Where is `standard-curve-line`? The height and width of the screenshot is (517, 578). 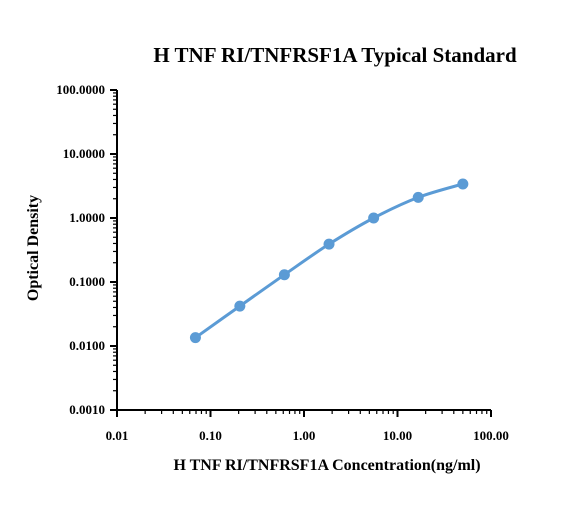 standard-curve-line is located at coordinates (329, 260).